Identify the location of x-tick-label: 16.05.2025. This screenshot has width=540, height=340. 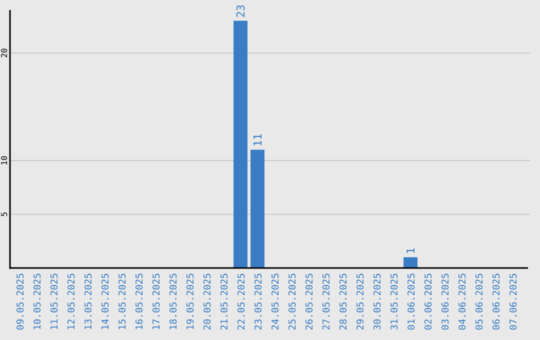
(140, 301).